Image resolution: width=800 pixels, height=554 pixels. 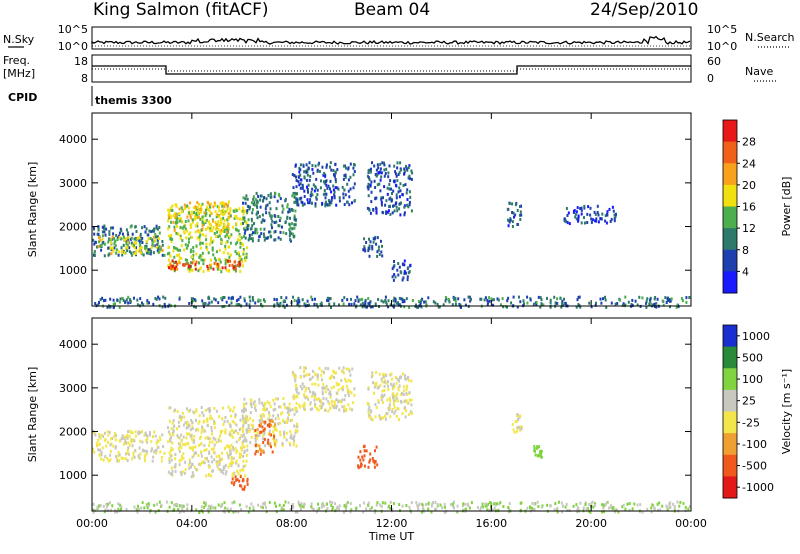 What do you see at coordinates (749, 228) in the screenshot?
I see `colorbar-tick-label: 12` at bounding box center [749, 228].